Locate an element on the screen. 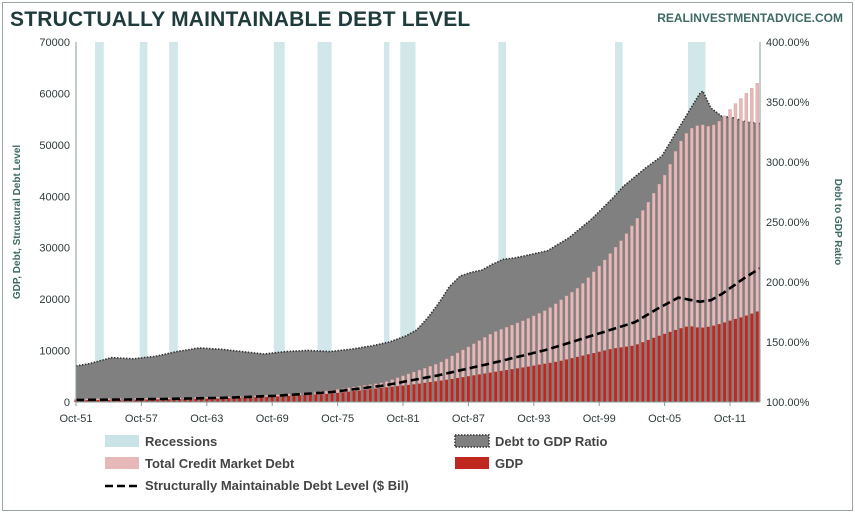  x-tick-label: Oct-69 is located at coordinates (272, 419).